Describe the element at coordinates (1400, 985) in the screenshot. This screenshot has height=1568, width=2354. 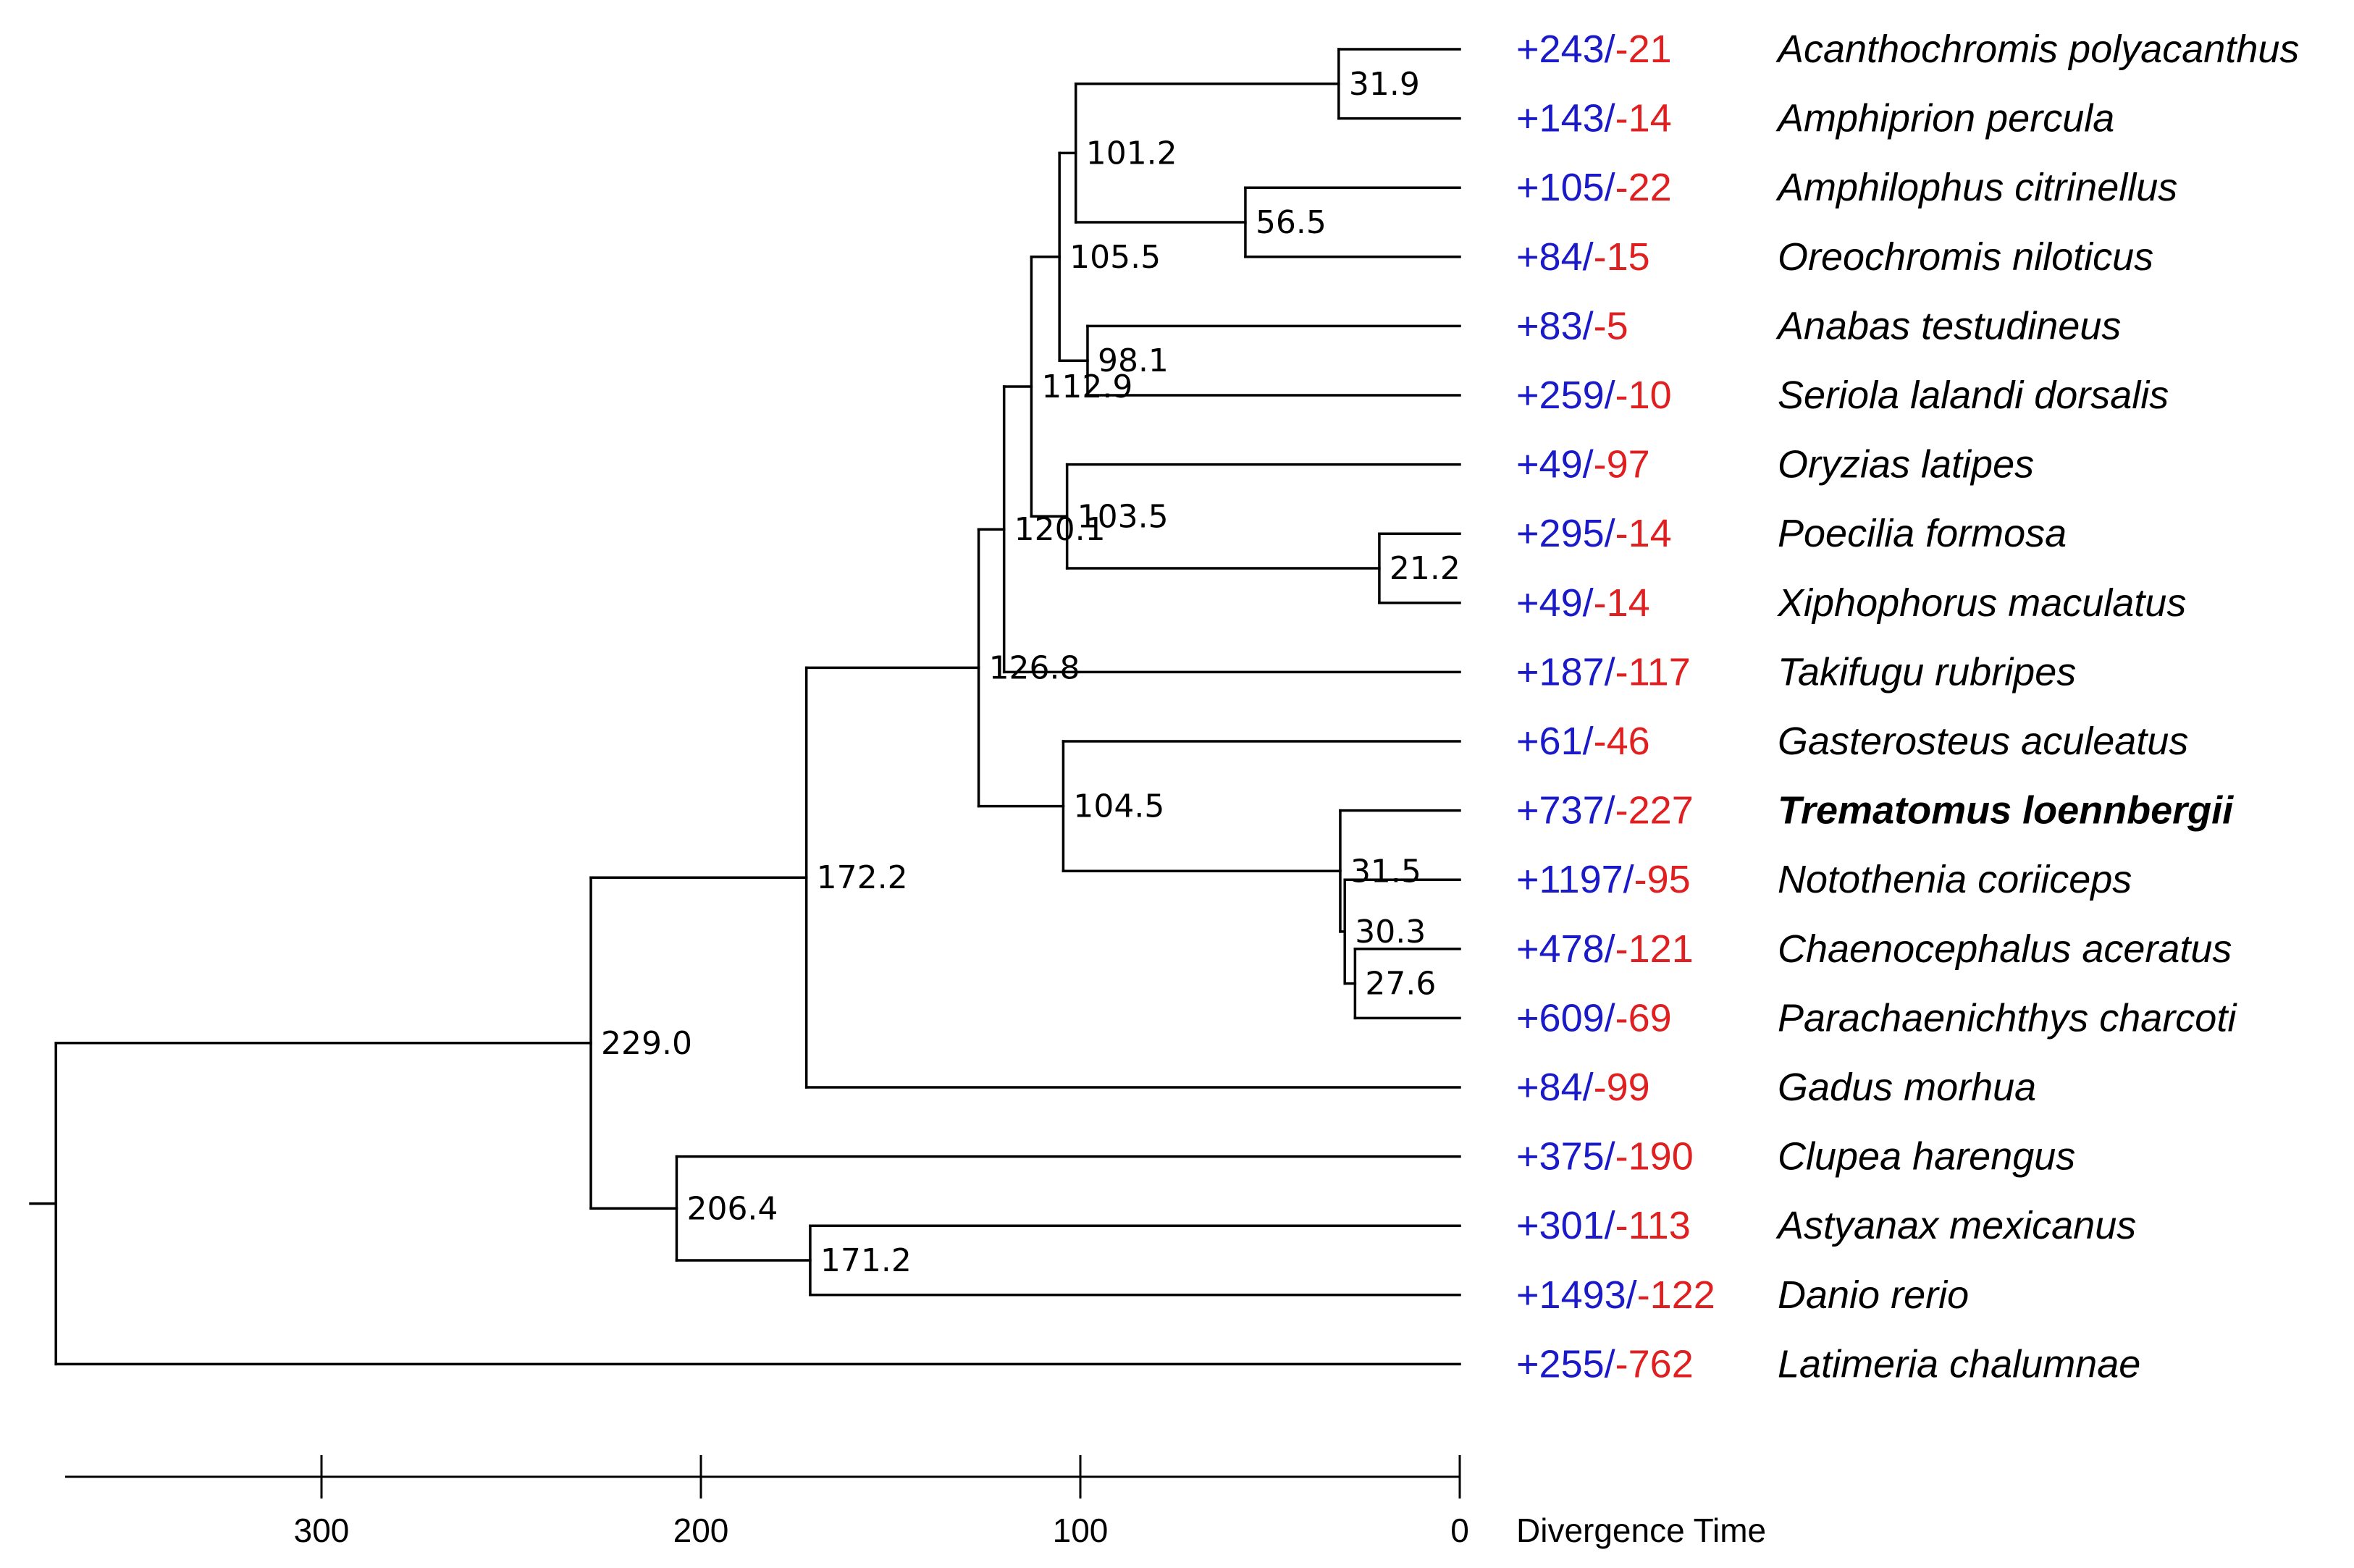
I see `node-age-label: 27.6` at that location.